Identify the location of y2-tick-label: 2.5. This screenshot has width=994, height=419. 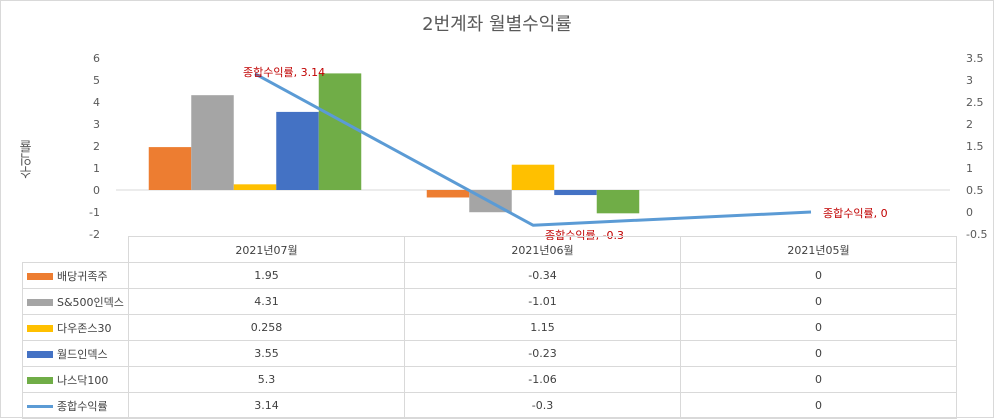
(975, 102).